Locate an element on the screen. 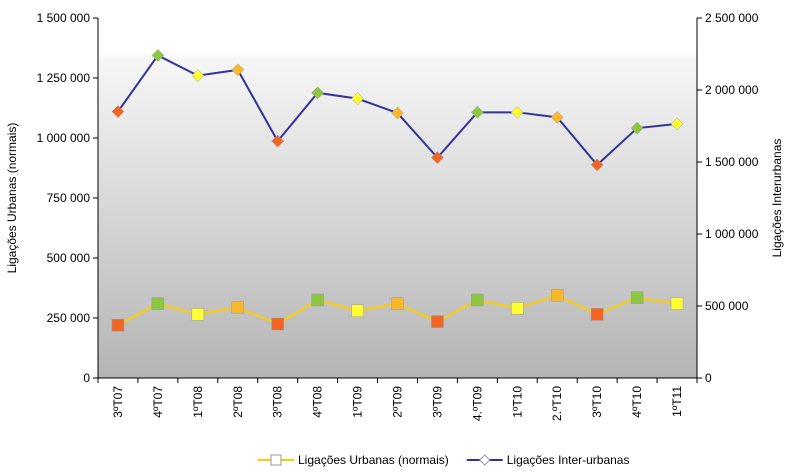 Image resolution: width=793 pixels, height=475 pixels. y-tick-label: 500 000 is located at coordinates (69, 258).